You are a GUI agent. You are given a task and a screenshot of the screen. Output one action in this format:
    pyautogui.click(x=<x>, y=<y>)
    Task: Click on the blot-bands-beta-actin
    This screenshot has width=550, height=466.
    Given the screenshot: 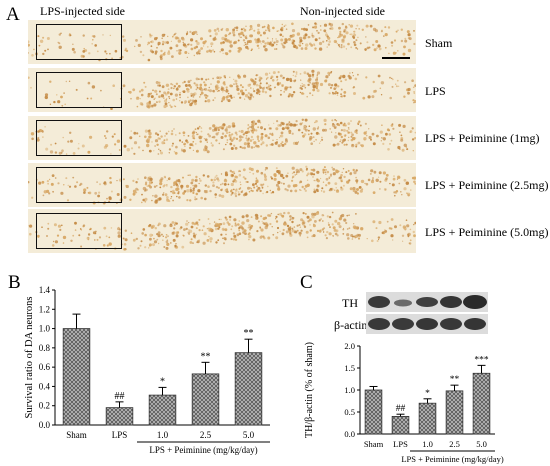 What is the action you would take?
    pyautogui.click(x=427, y=324)
    